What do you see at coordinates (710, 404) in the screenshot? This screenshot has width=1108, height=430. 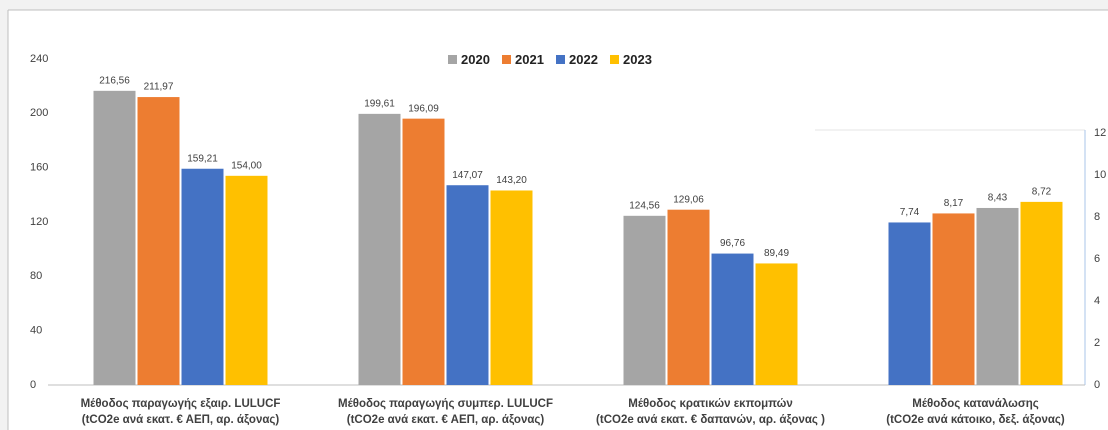 I see `x-tick-label: Μέθοδος κρατικών εκπομπών` at bounding box center [710, 404].